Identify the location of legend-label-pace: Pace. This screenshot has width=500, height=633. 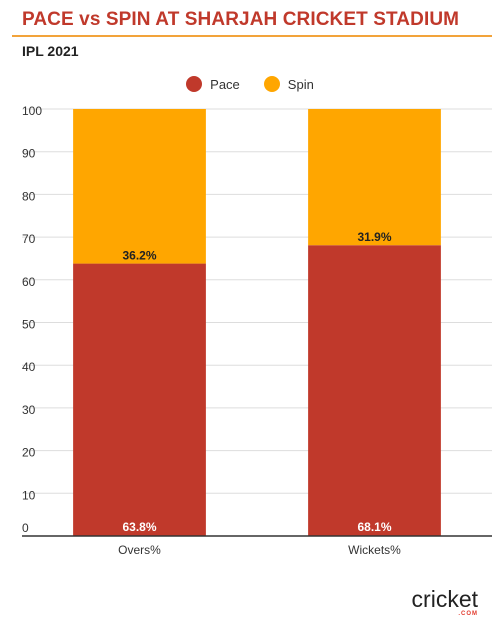
(225, 84).